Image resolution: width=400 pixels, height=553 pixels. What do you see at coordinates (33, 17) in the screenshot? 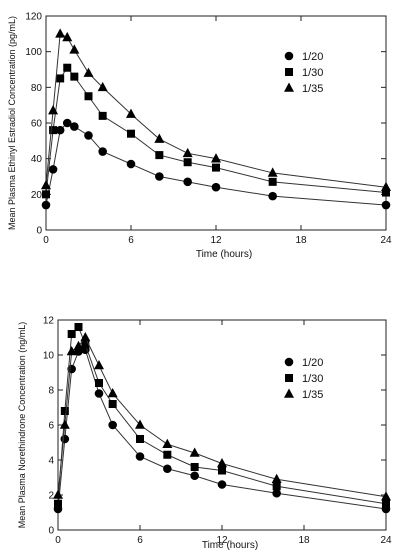
I see `y-tick-label: 120` at bounding box center [33, 17].